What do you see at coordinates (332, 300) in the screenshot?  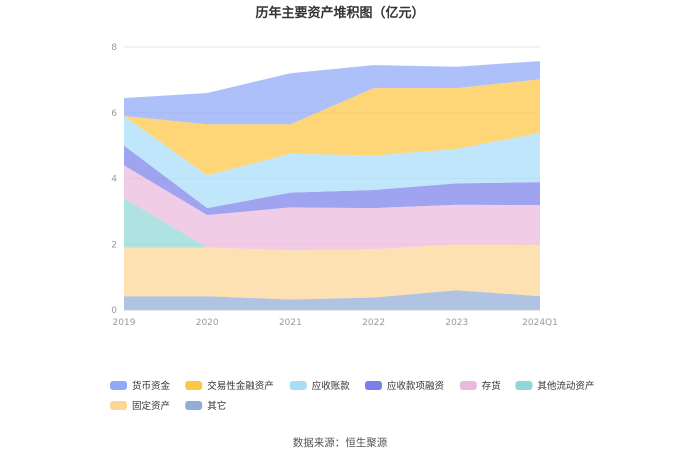 I see `area-其它` at bounding box center [332, 300].